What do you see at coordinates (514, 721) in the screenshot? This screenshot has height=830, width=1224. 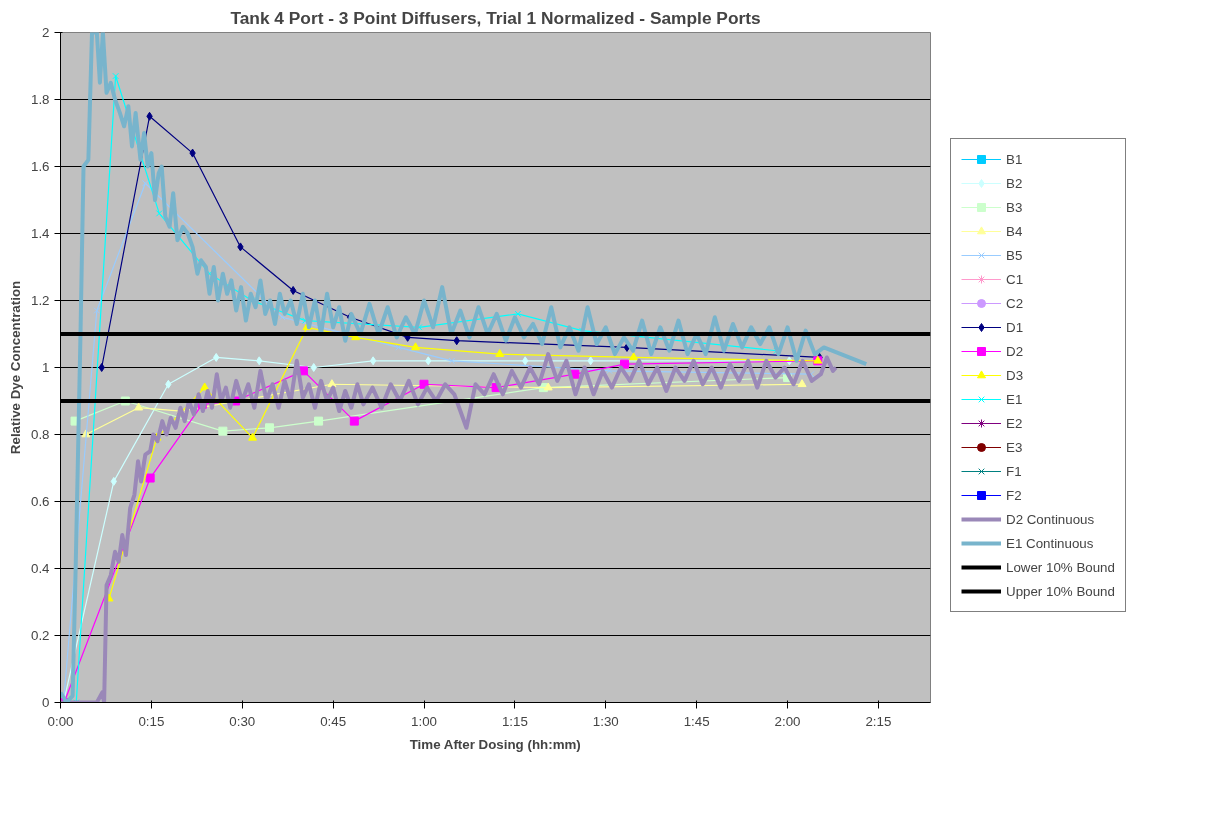 I see `x-tick-label: 1:15` at bounding box center [514, 721].